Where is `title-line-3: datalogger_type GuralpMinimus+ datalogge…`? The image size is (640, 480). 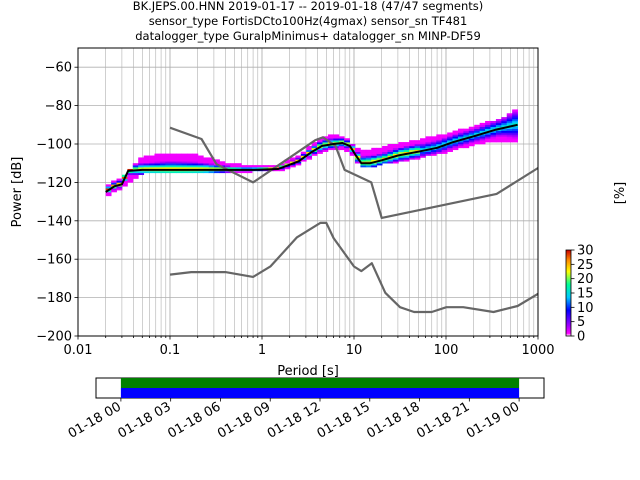
title-line-3: datalogger_type GuralpMinimus+ datalogge… is located at coordinates (308, 36).